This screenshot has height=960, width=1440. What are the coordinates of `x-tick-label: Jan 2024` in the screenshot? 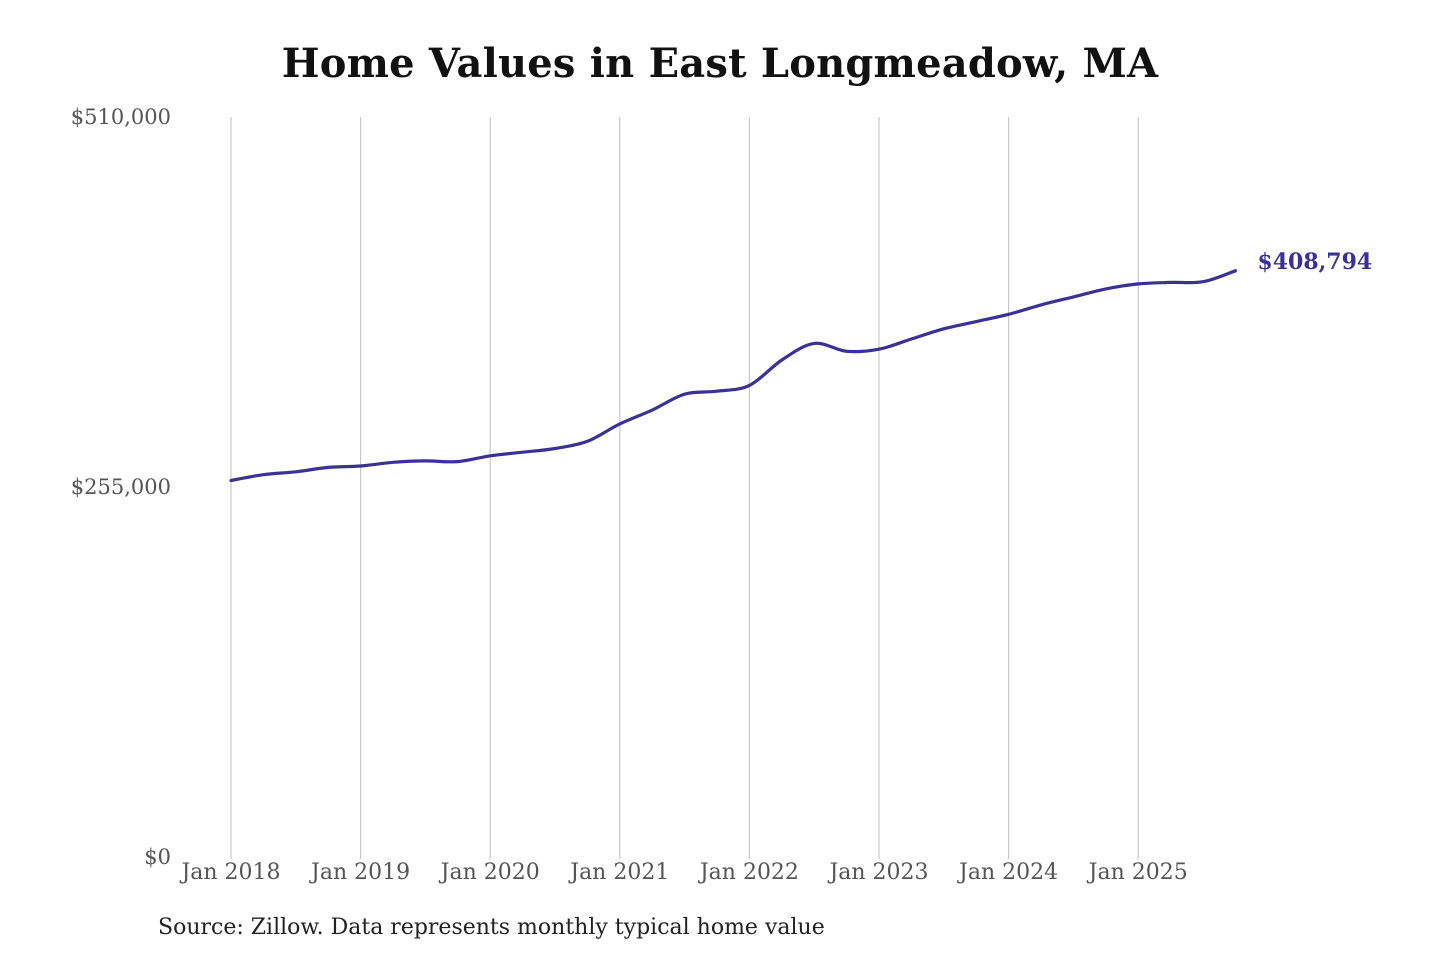 It's located at (1007, 872).